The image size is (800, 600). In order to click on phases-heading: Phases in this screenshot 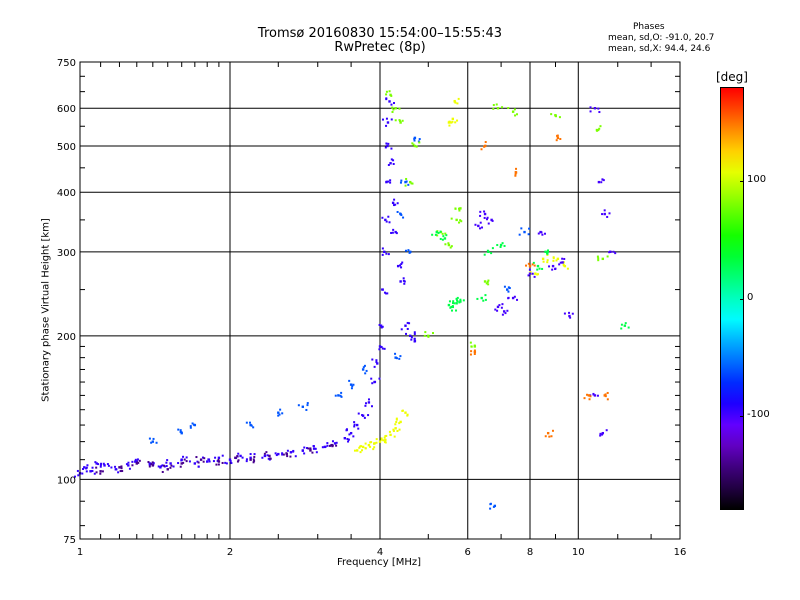, I will do `click(649, 27)`.